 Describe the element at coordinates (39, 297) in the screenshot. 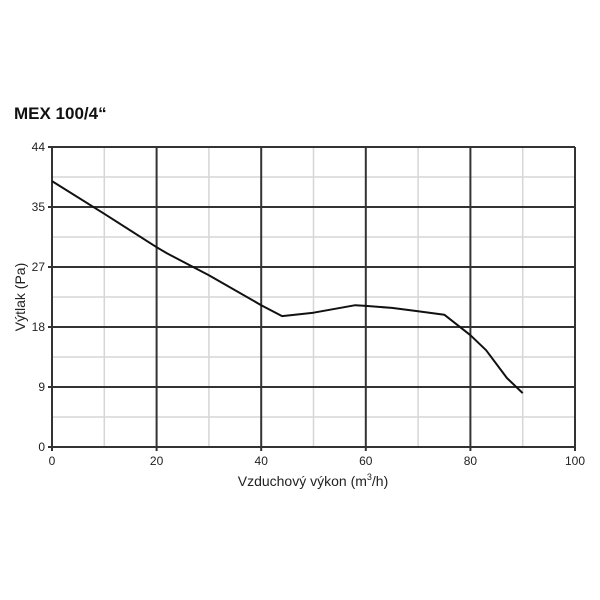

I see `y-tick-labels: 0 9 18 27 35 44` at that location.